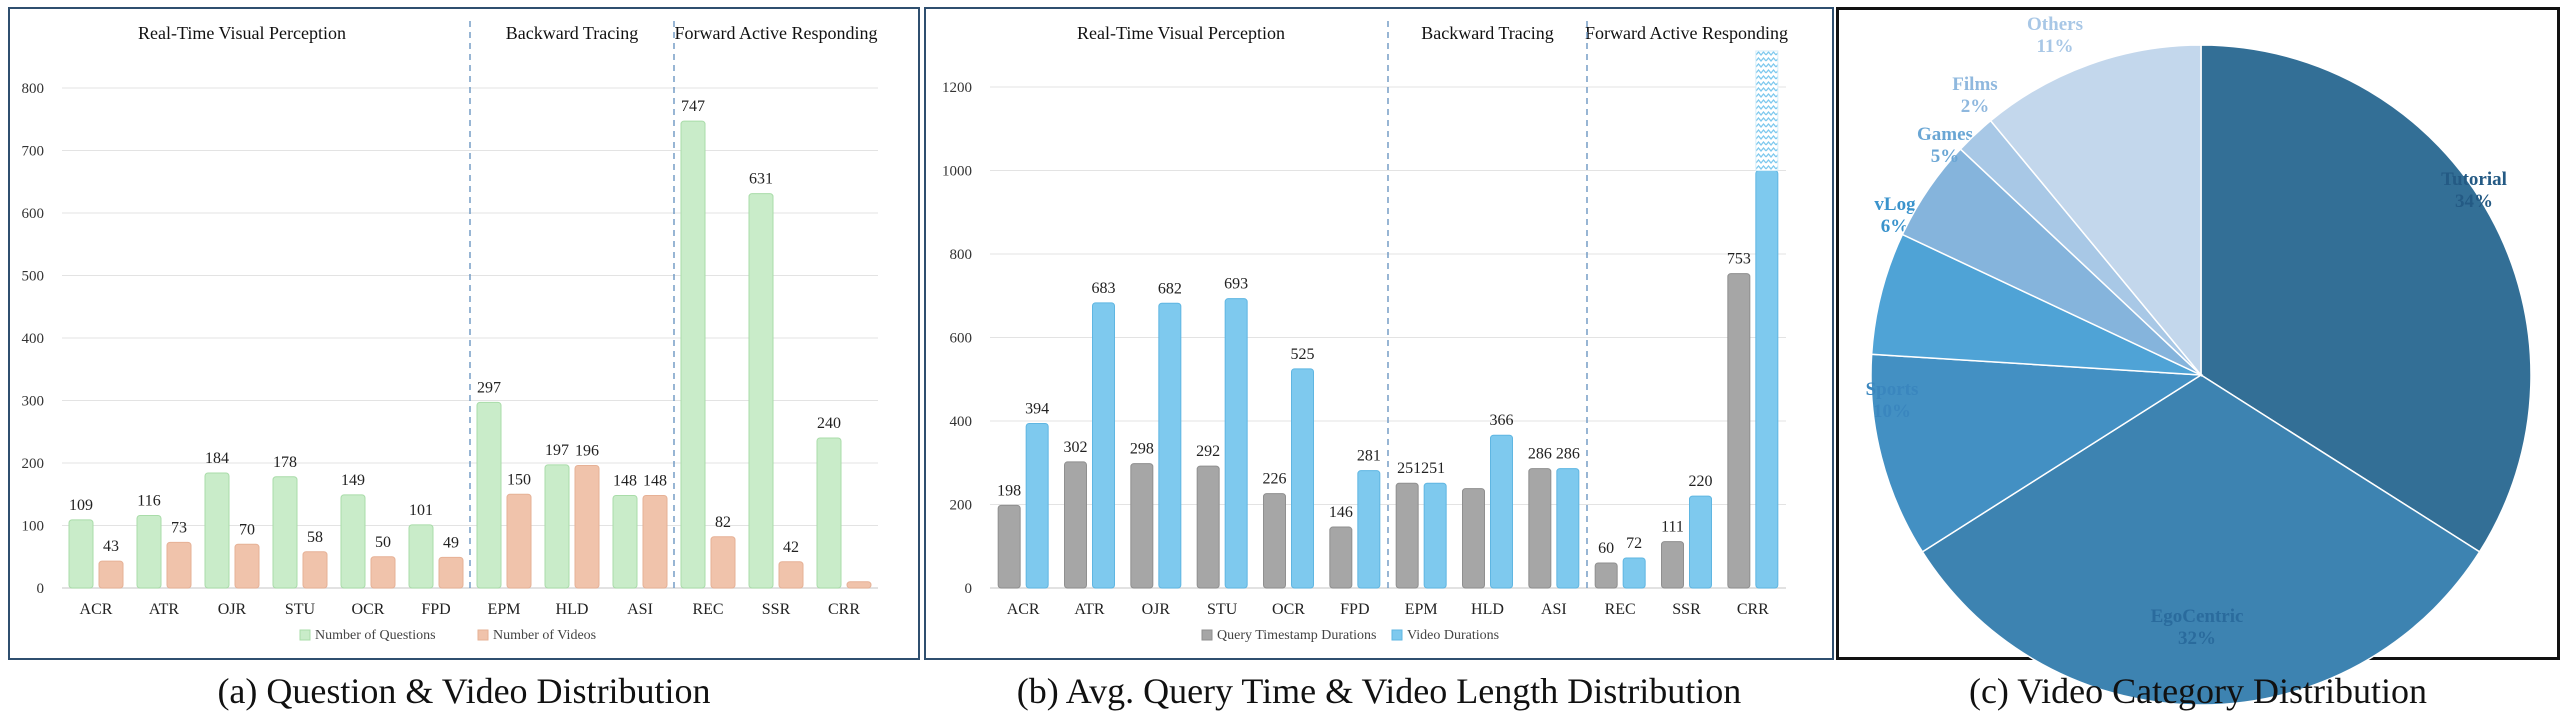 The width and height of the screenshot is (2568, 724). I want to click on legend-label: Number of Videos, so click(544, 635).